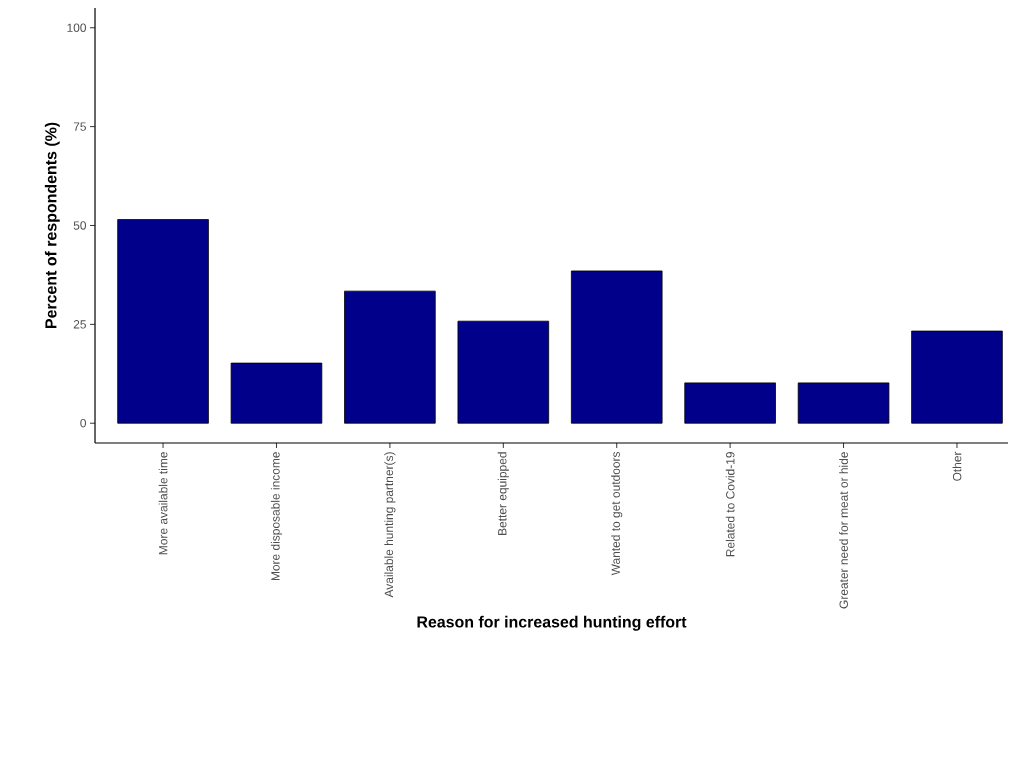  What do you see at coordinates (503, 493) in the screenshot?
I see `x-tick-label: Better equipped` at bounding box center [503, 493].